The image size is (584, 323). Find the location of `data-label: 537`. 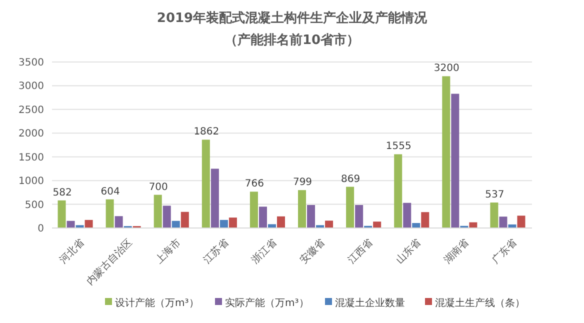

data-label: 537 is located at coordinates (494, 195).